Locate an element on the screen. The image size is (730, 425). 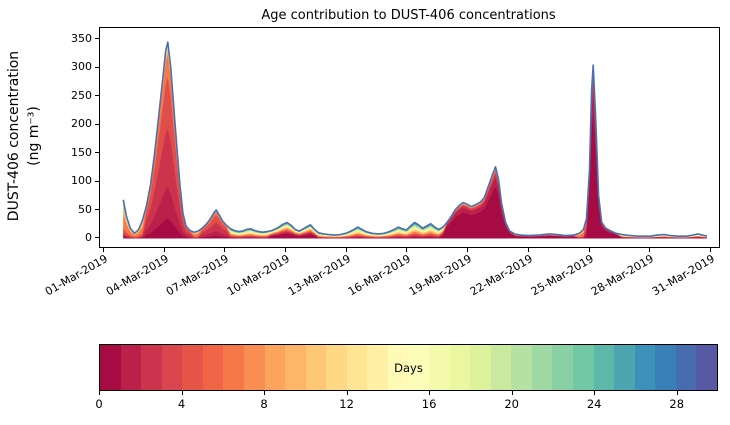
colorbar-tick-label: 4 is located at coordinates (181, 404).